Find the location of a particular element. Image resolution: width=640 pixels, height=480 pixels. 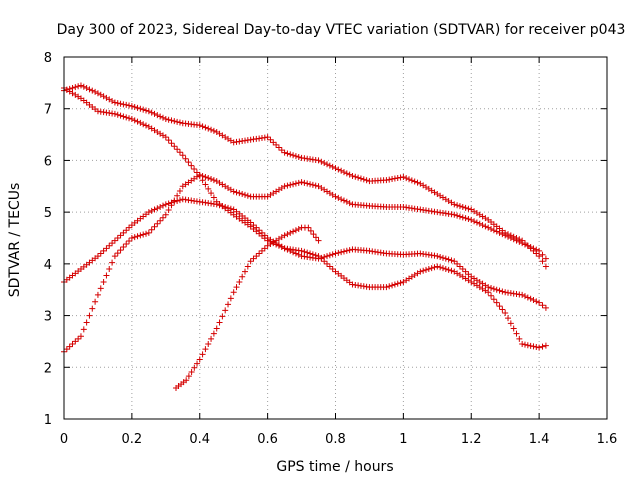

x-tick-label: 0.8 is located at coordinates (335, 439).